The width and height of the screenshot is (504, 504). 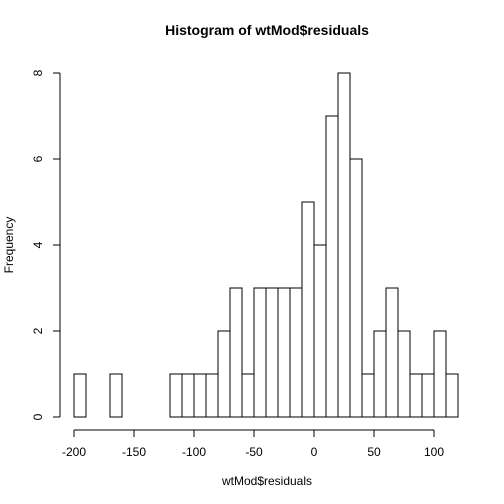 What do you see at coordinates (253, 444) in the screenshot?
I see `x-axis: -200 -150 -100 -50 0 50 100` at bounding box center [253, 444].